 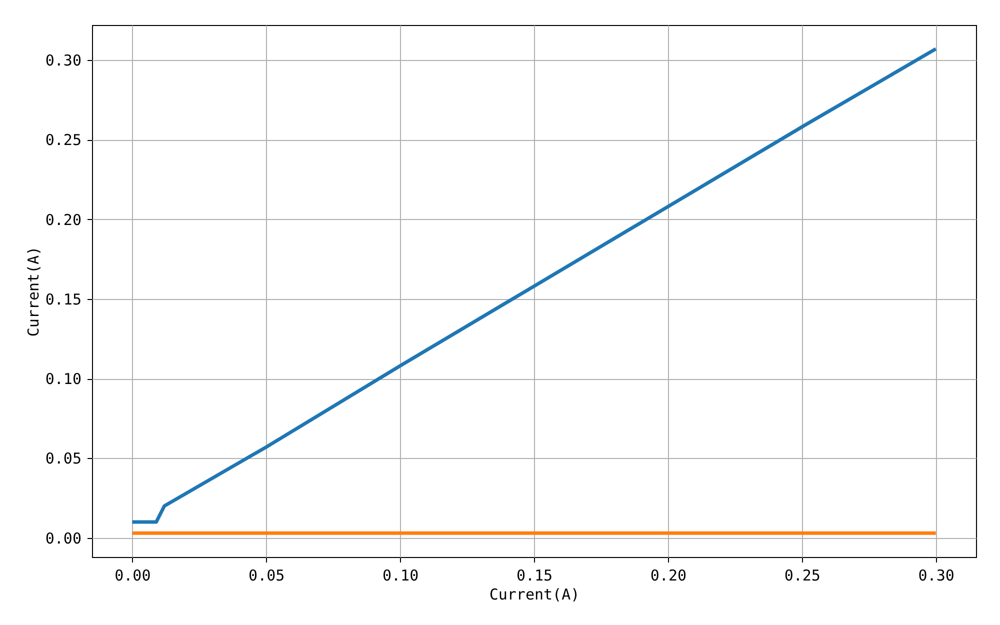 I want to click on x-tick-label: 0.25, so click(x=802, y=575).